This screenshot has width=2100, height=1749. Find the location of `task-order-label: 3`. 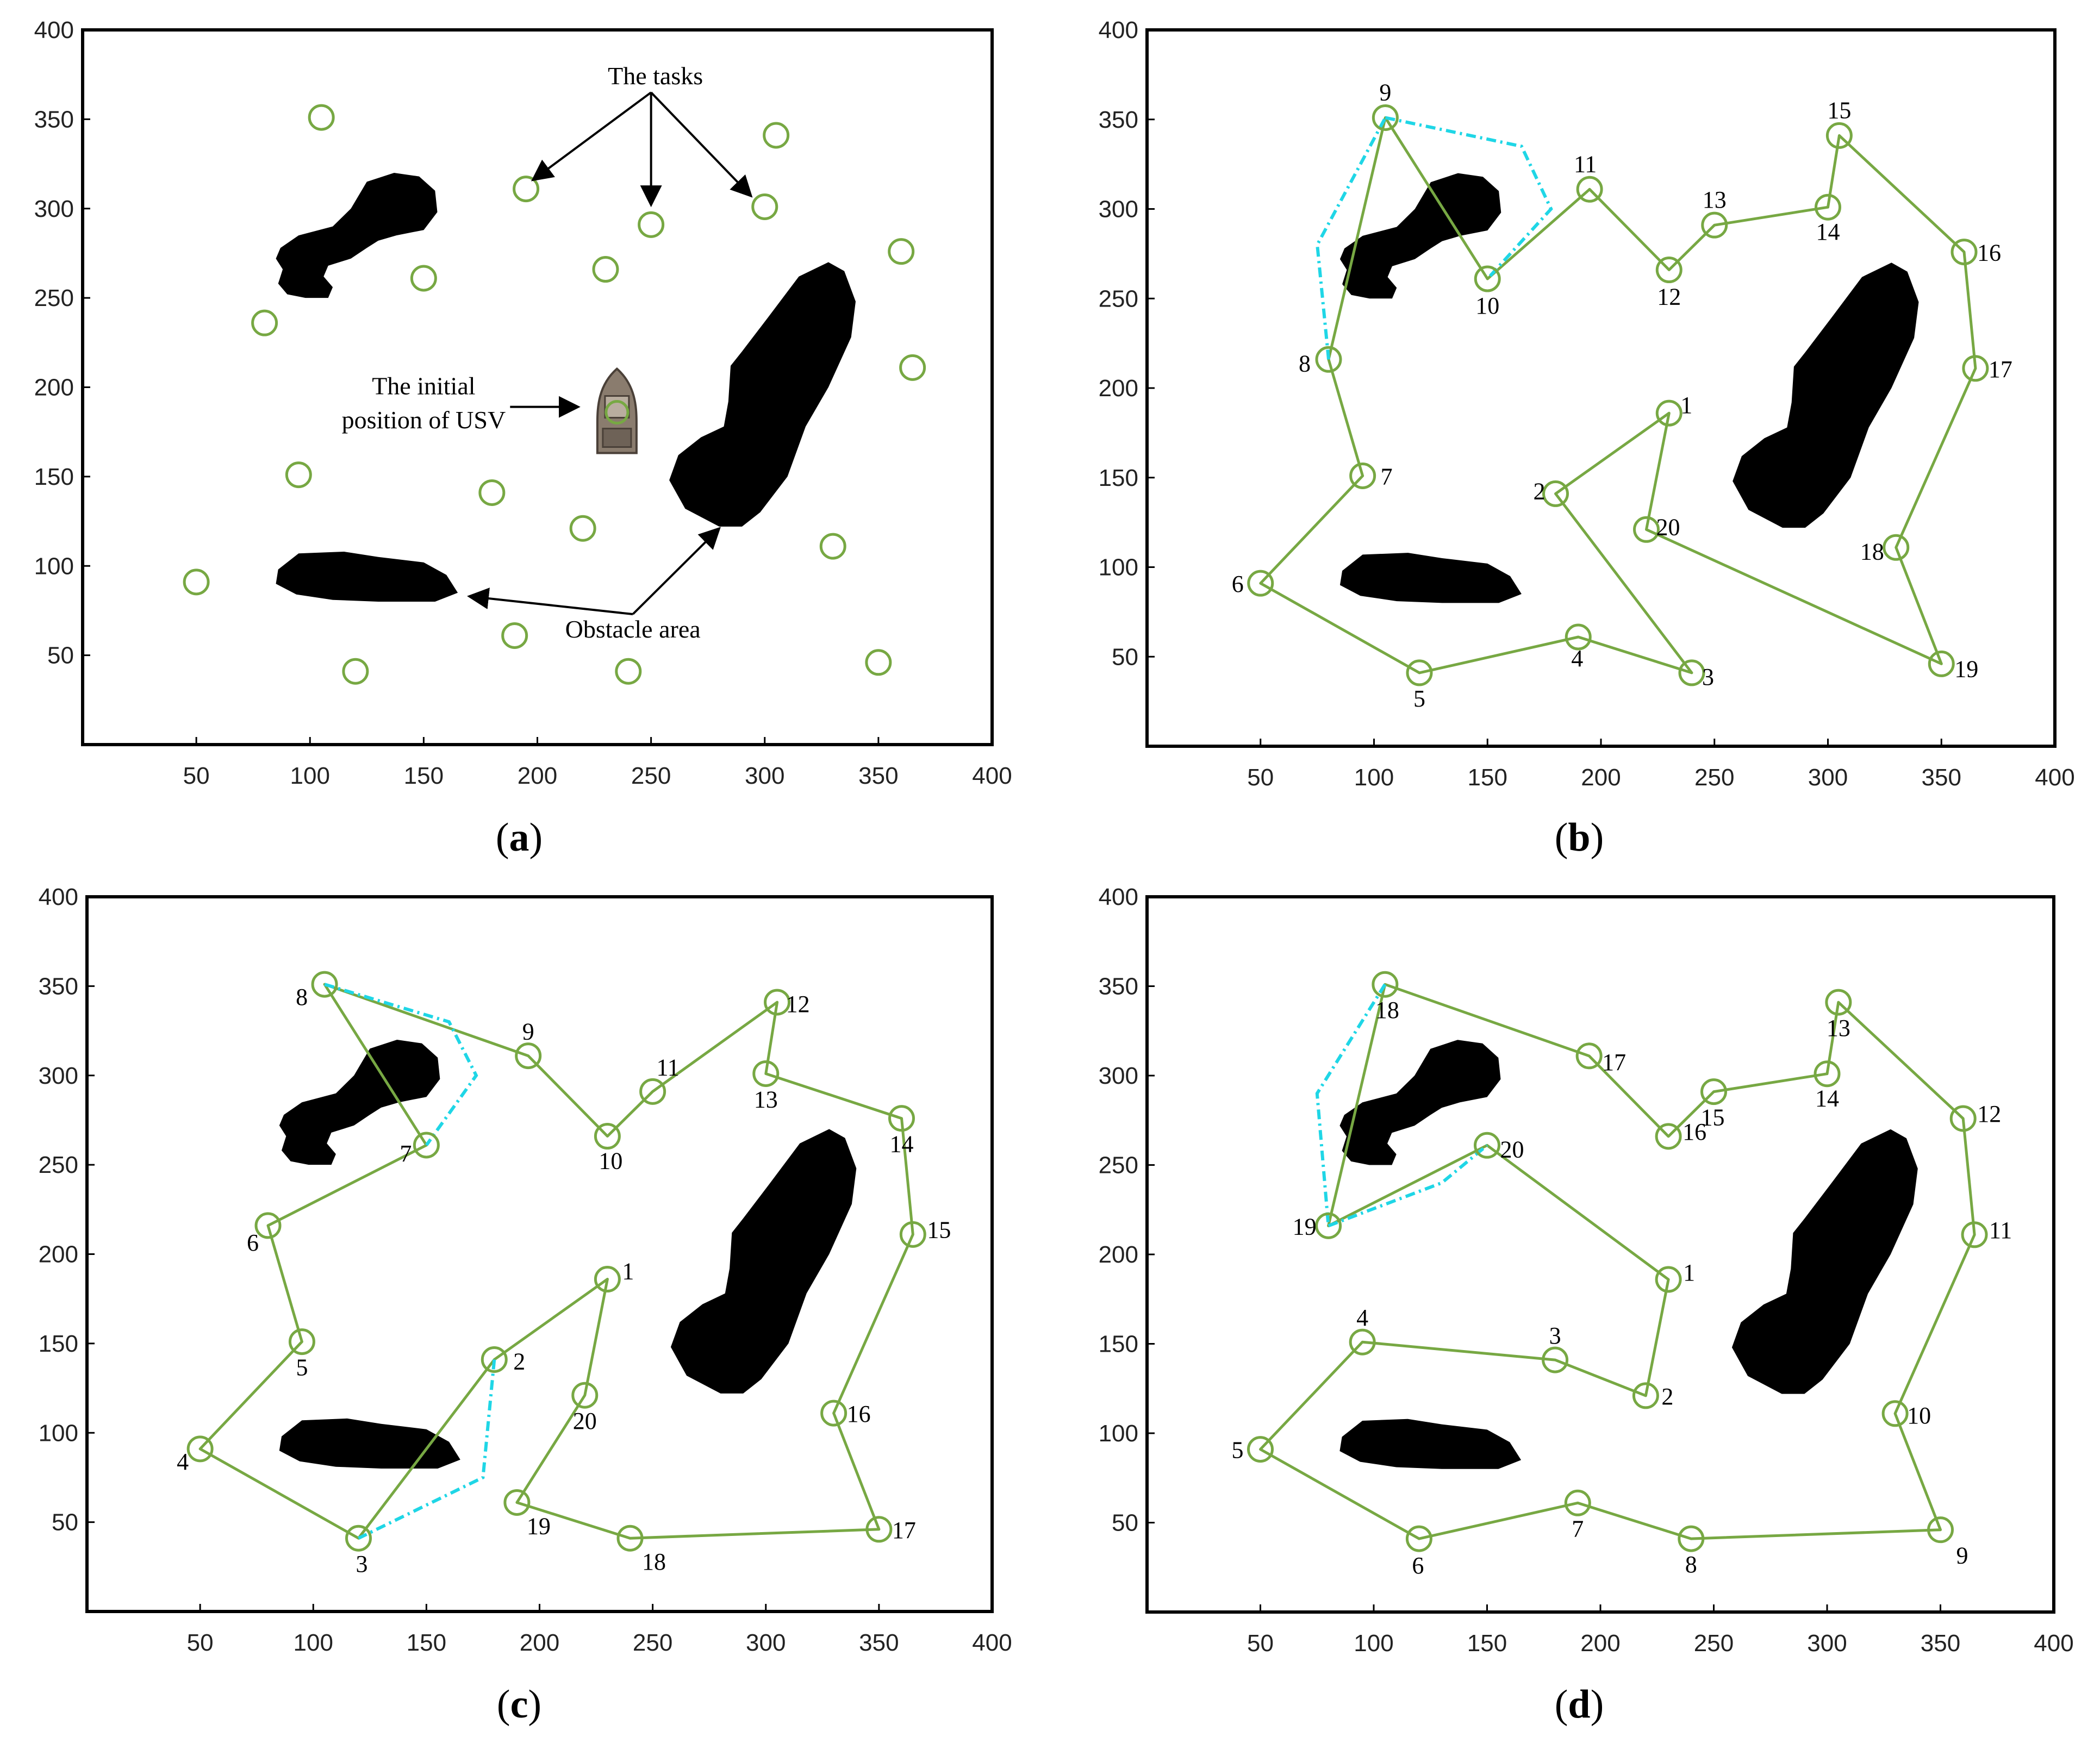

task-order-label: 3 is located at coordinates (1708, 677).